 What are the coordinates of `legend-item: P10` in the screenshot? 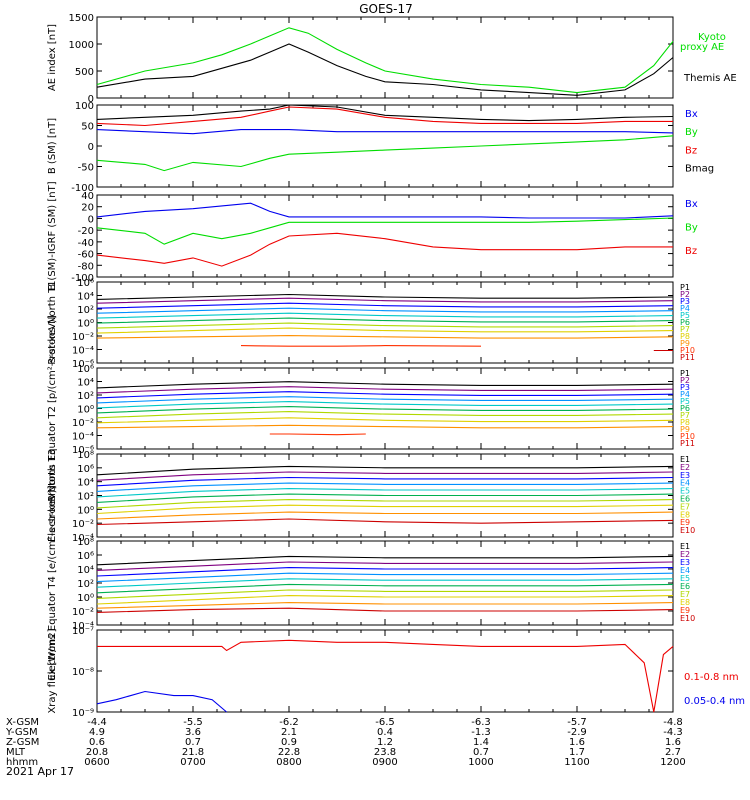 It's located at (687, 350).